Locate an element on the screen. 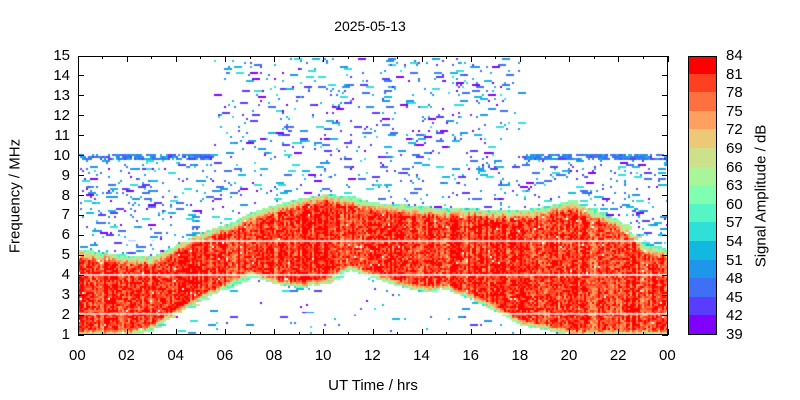 The width and height of the screenshot is (800, 400). x-tick-label: 18 is located at coordinates (520, 355).